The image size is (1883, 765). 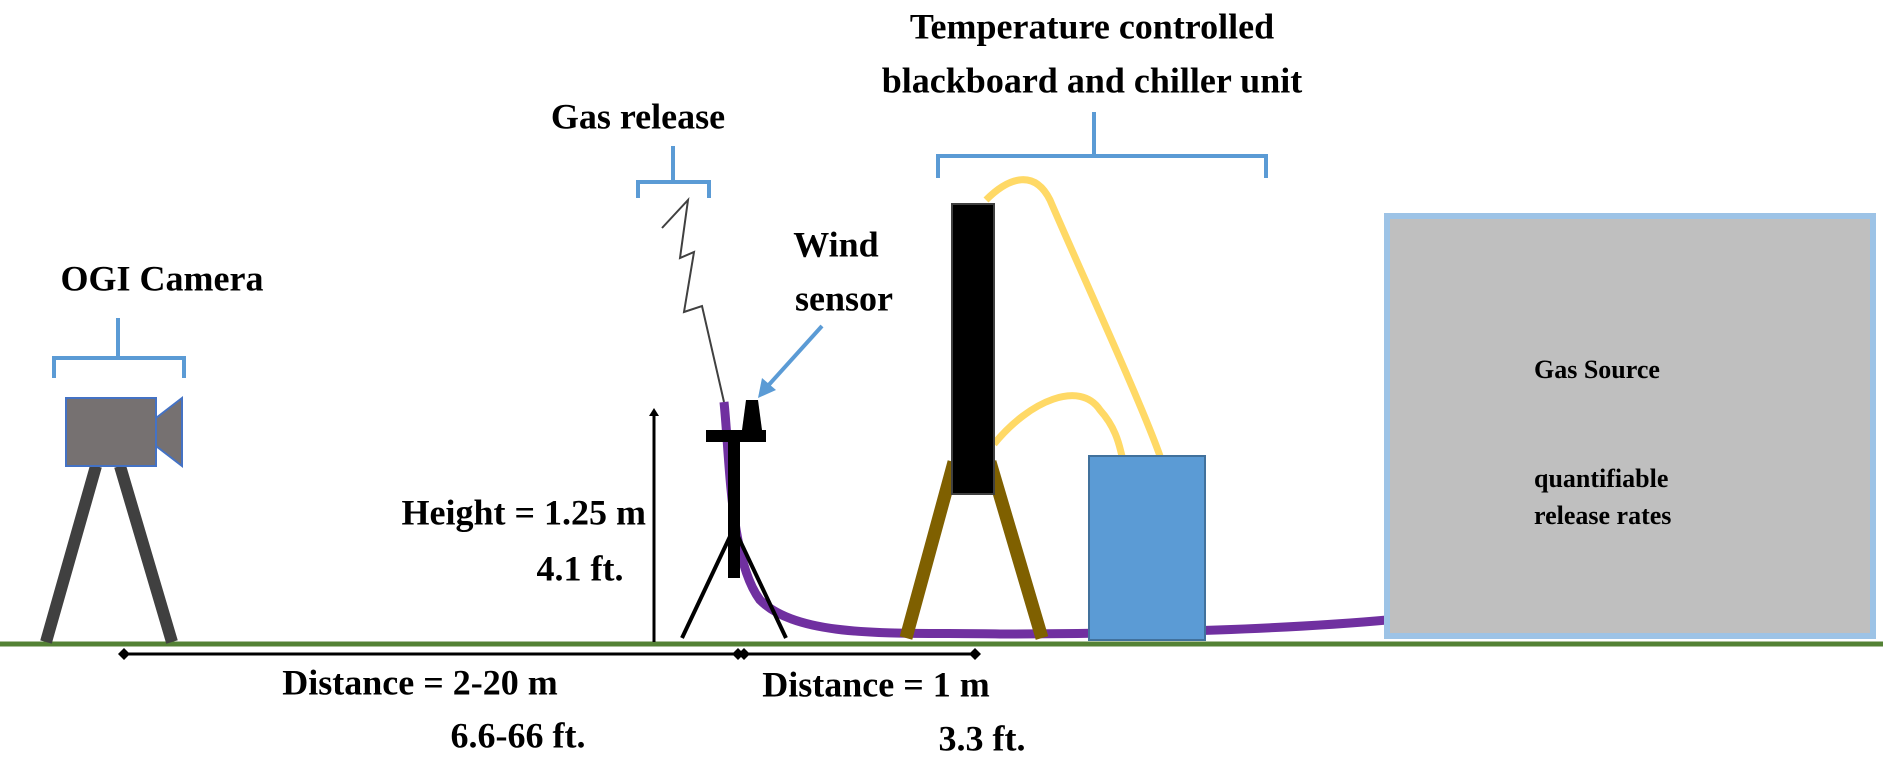 I want to click on gas-source-note: release rates, so click(x=1602, y=515).